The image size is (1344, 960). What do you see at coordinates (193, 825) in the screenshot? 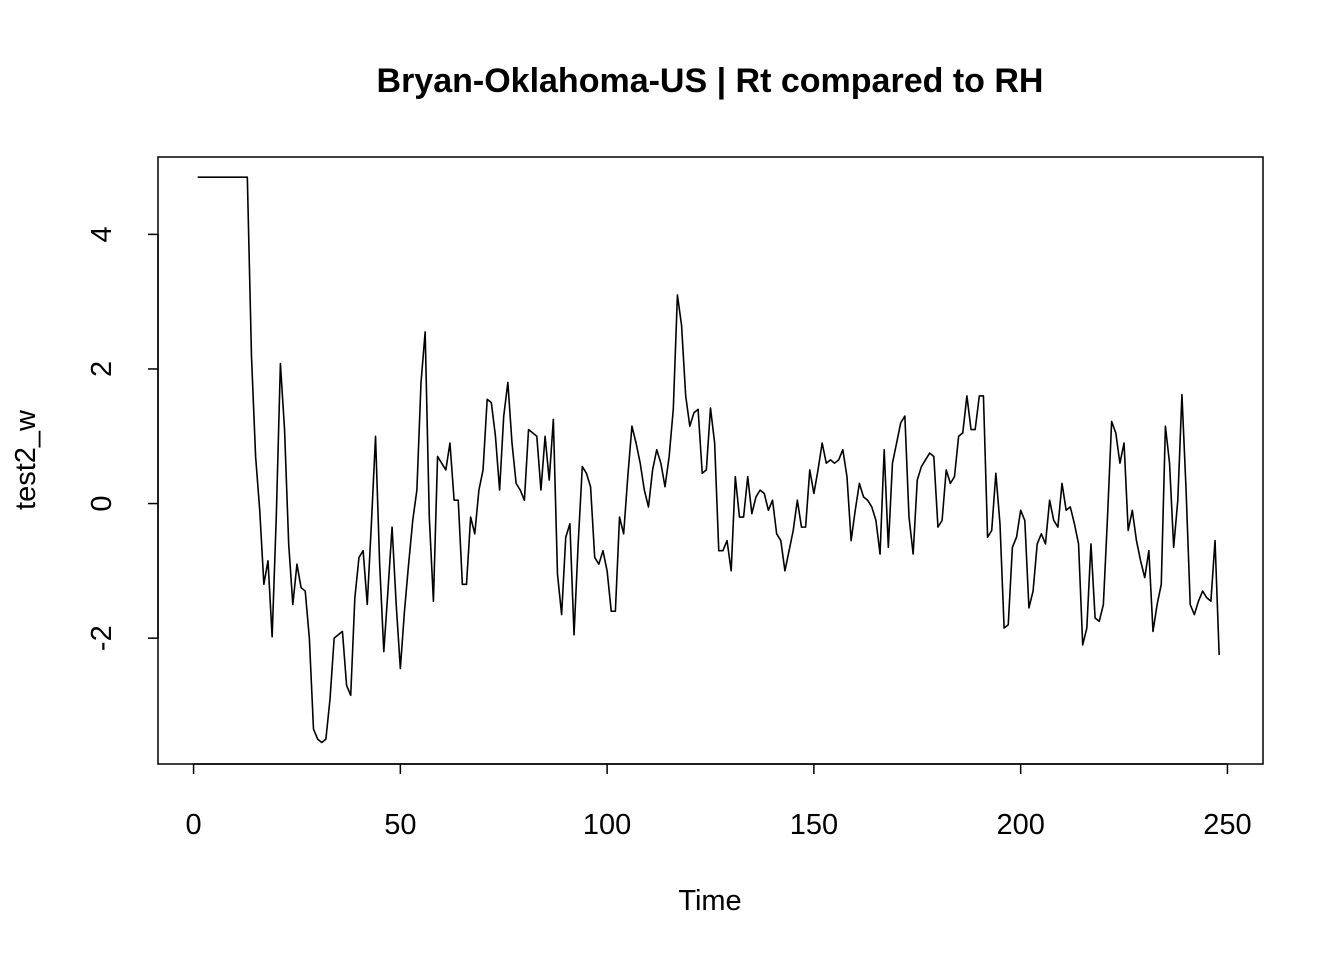
I see `x-tick-label: 0` at bounding box center [193, 825].